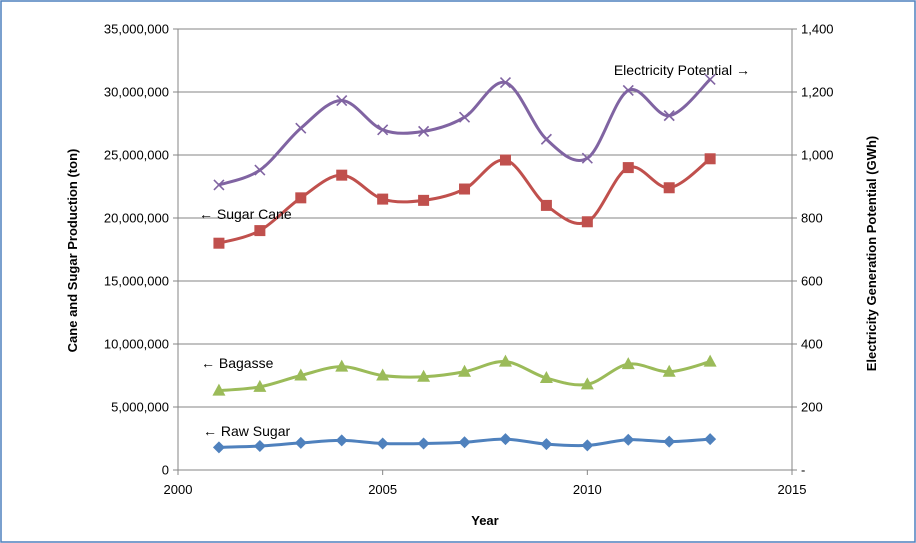 The width and height of the screenshot is (916, 543). What do you see at coordinates (136, 344) in the screenshot?
I see `y-tick-label: 10,000,000` at bounding box center [136, 344].